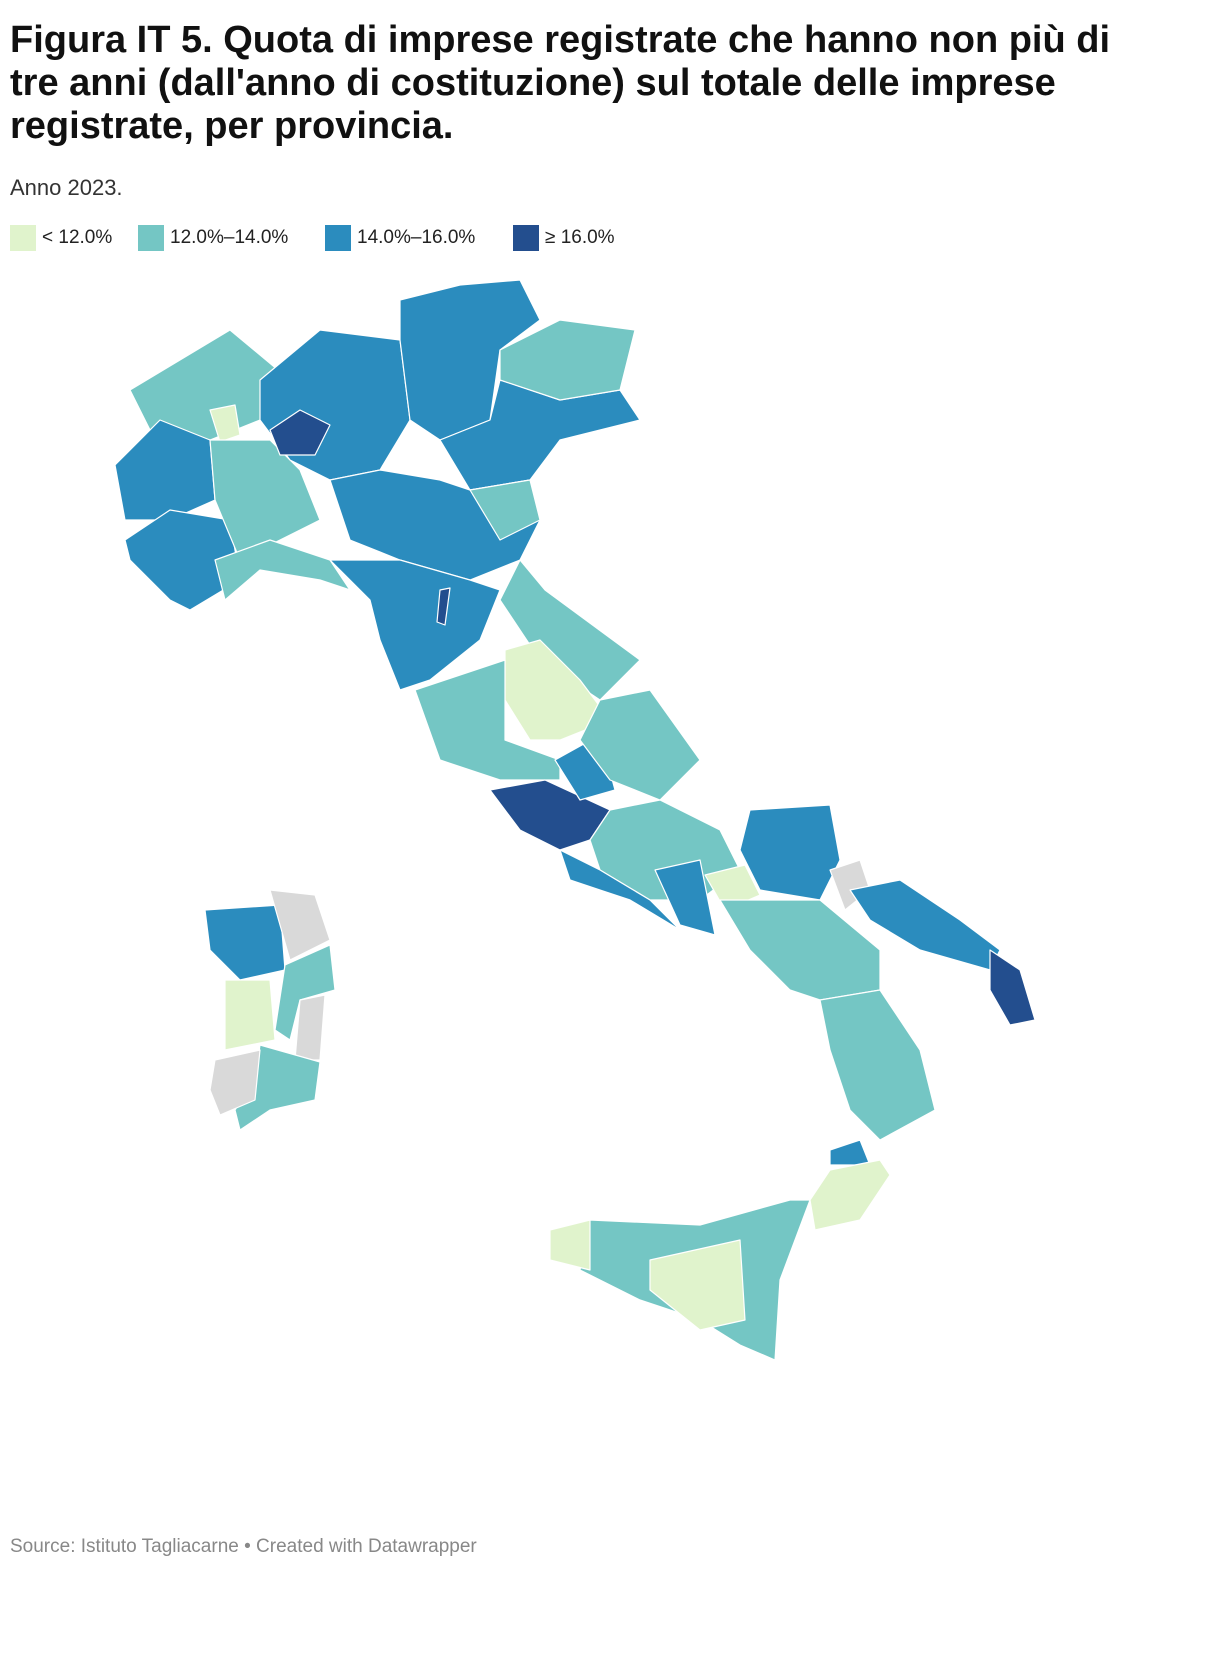 This screenshot has height=1666, width=1220. Describe the element at coordinates (580, 237) in the screenshot. I see `legend-label: ≥ 16.0%` at that location.